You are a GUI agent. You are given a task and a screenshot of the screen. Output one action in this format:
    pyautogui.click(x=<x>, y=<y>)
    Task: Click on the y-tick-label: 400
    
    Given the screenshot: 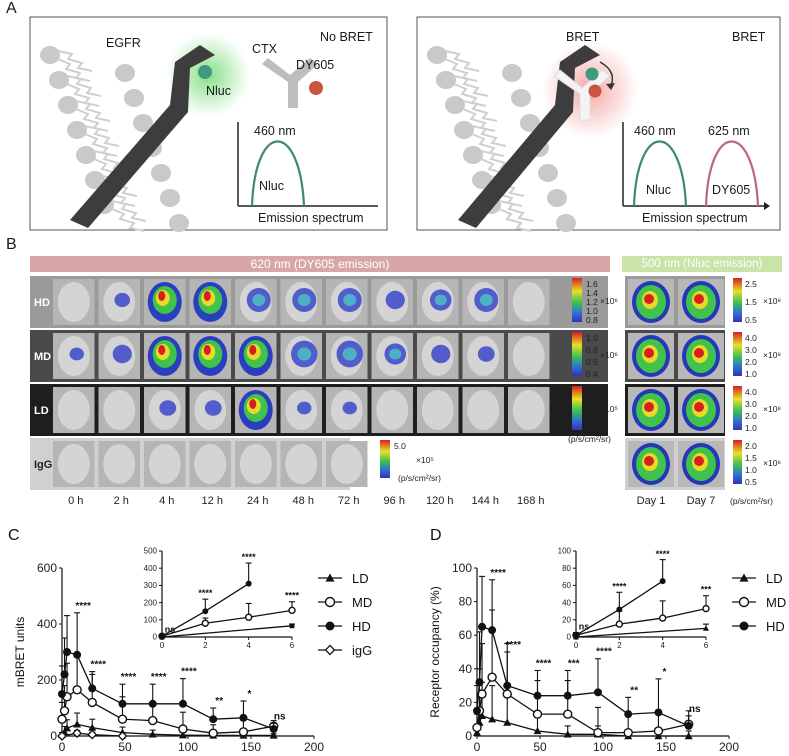 What is the action you would take?
    pyautogui.click(x=47, y=624)
    